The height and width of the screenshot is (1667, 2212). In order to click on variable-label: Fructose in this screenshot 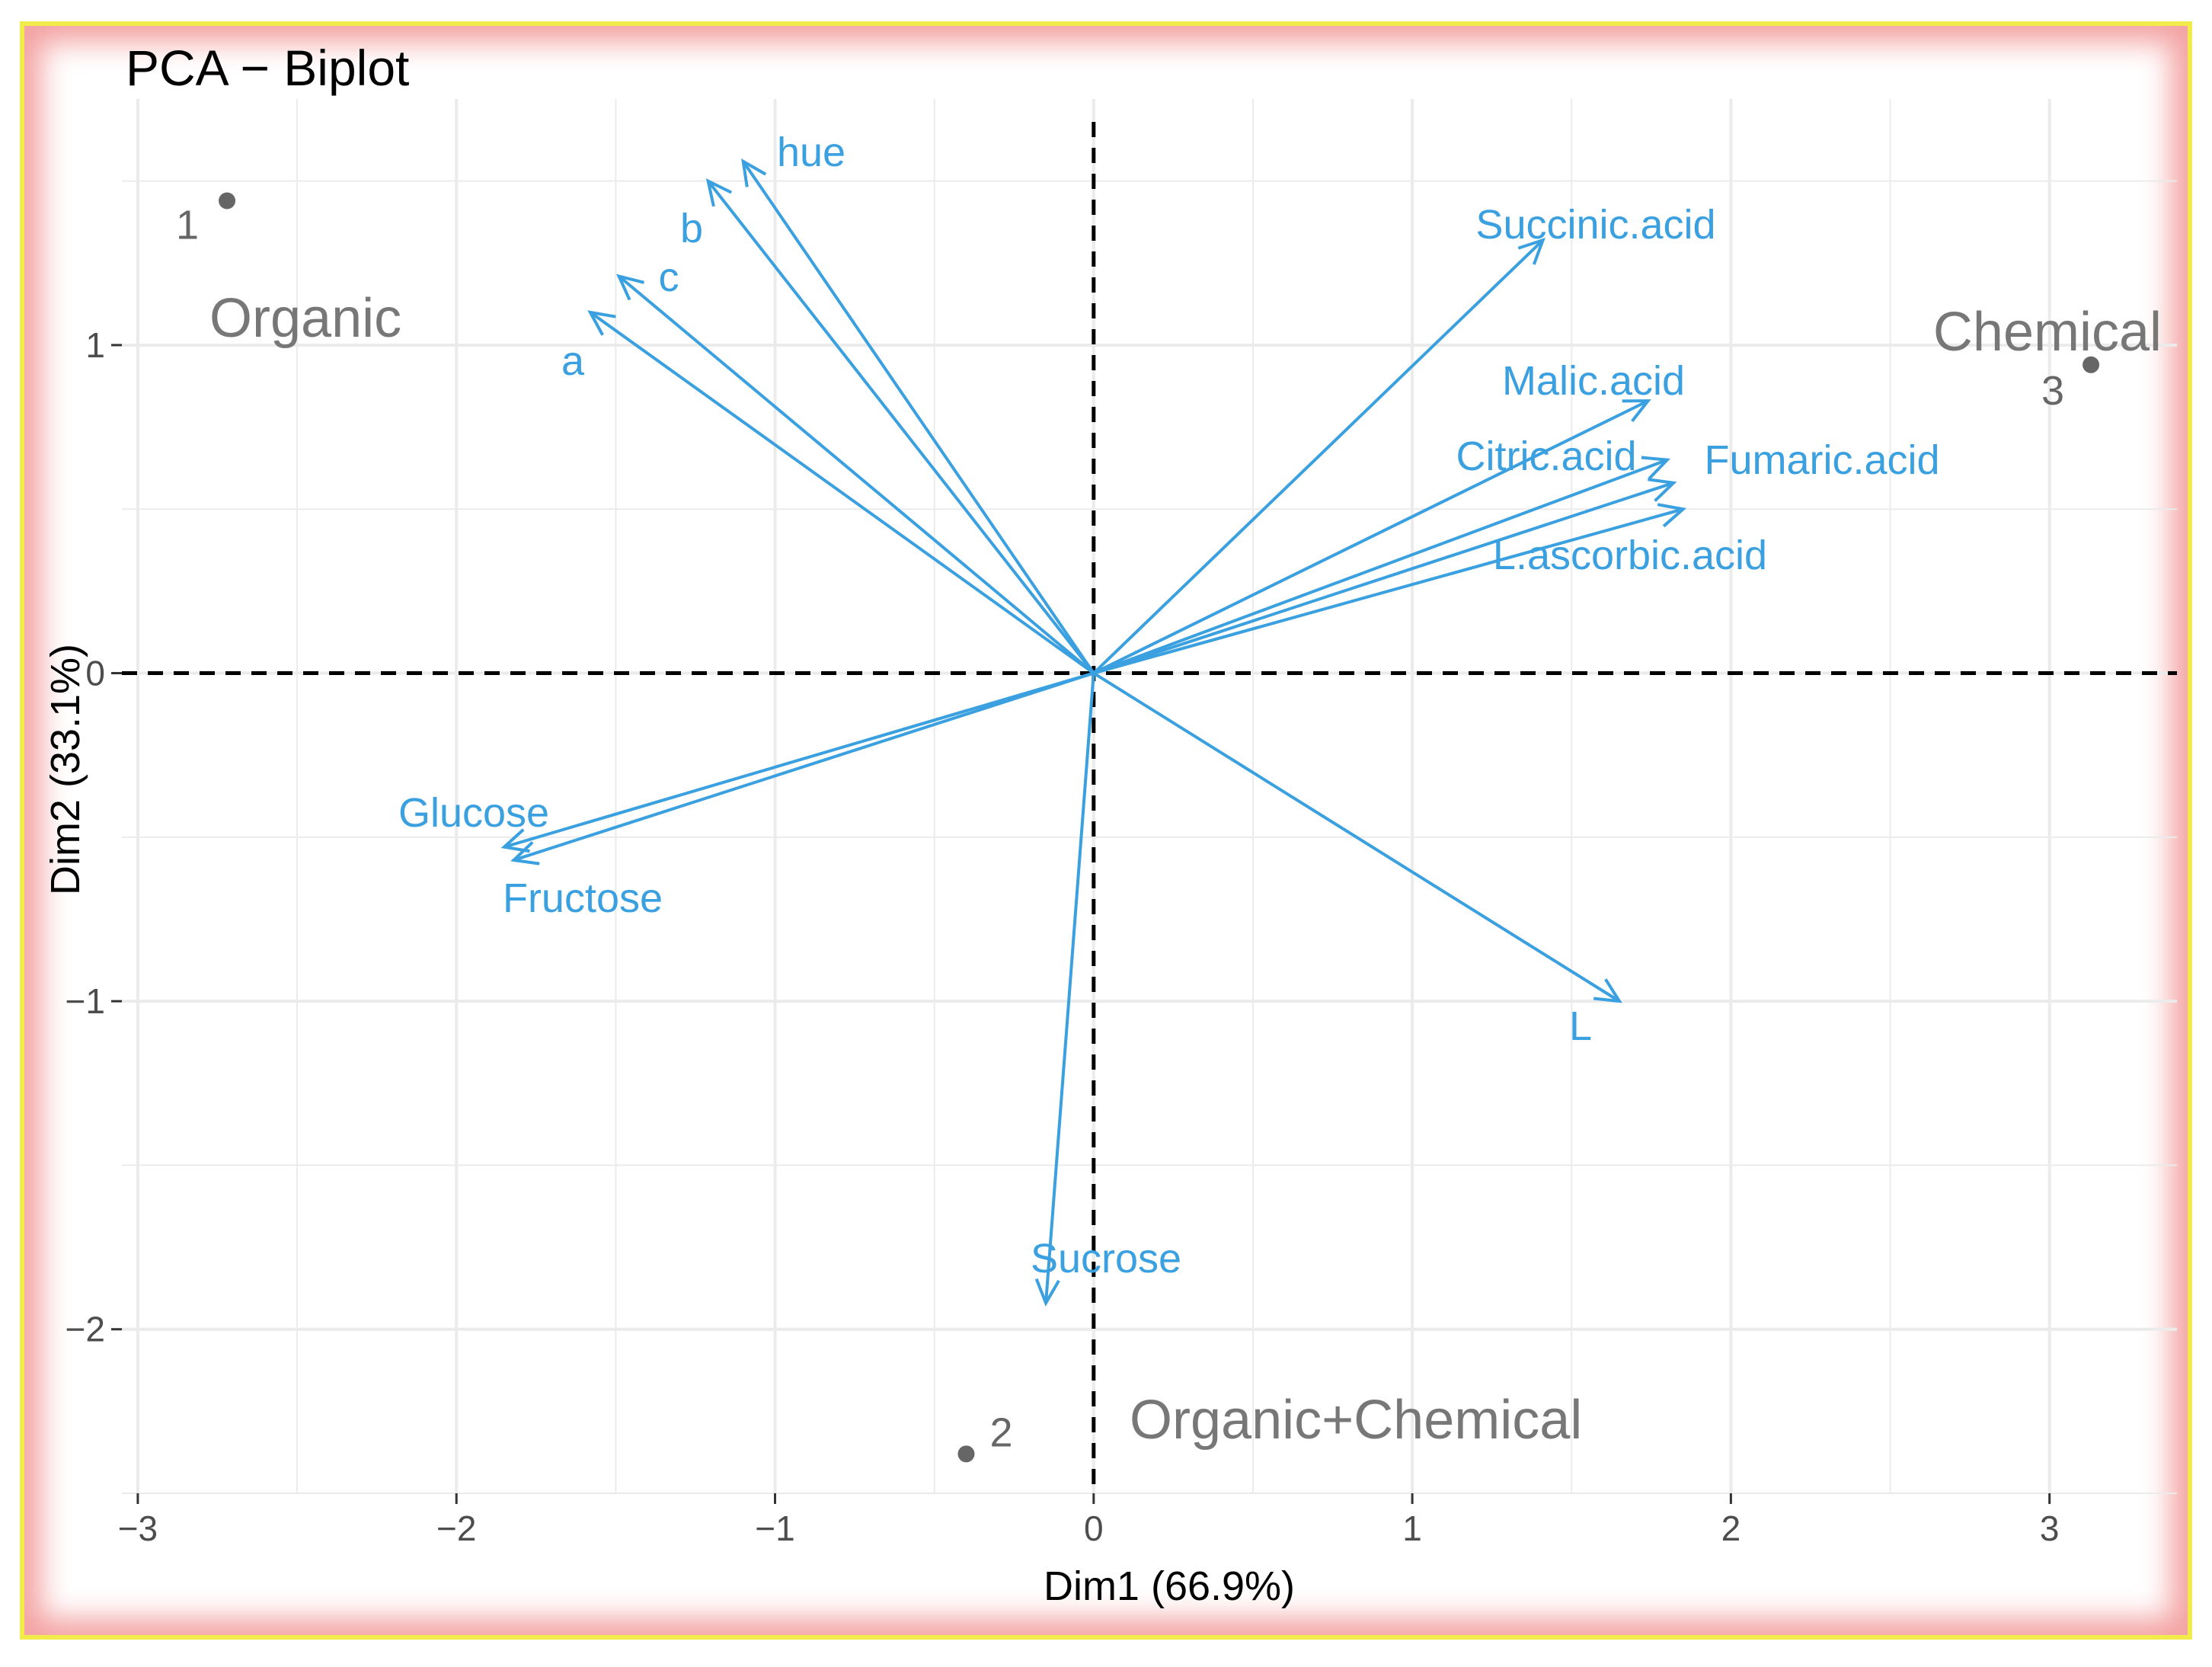, I will do `click(583, 898)`.